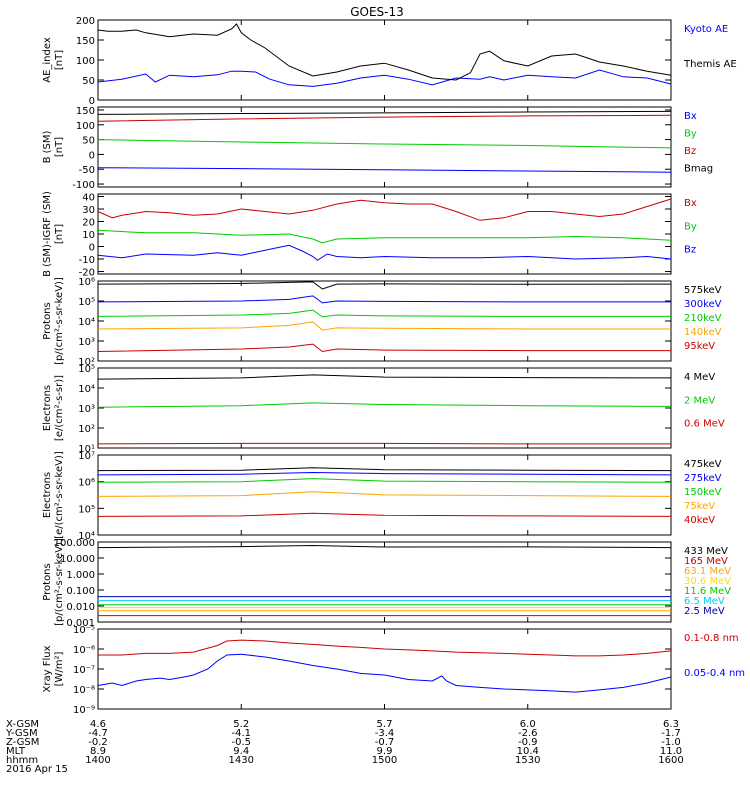 The image size is (750, 800). Describe the element at coordinates (706, 29) in the screenshot. I see `legend-label: Kyoto AE` at that location.